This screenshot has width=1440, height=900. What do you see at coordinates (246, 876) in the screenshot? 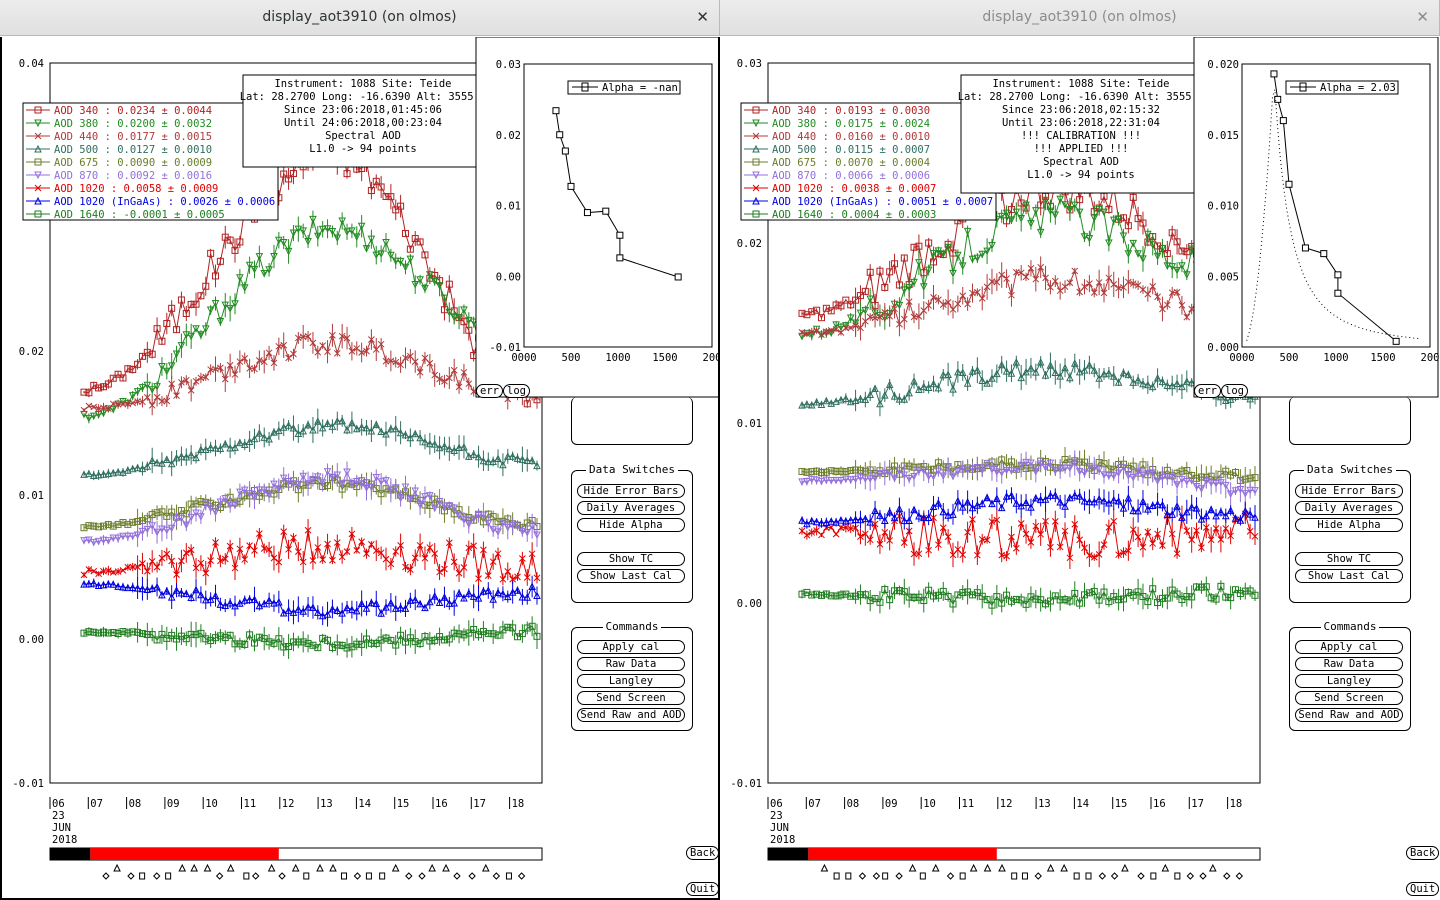
I see `timeline-marker` at bounding box center [246, 876].